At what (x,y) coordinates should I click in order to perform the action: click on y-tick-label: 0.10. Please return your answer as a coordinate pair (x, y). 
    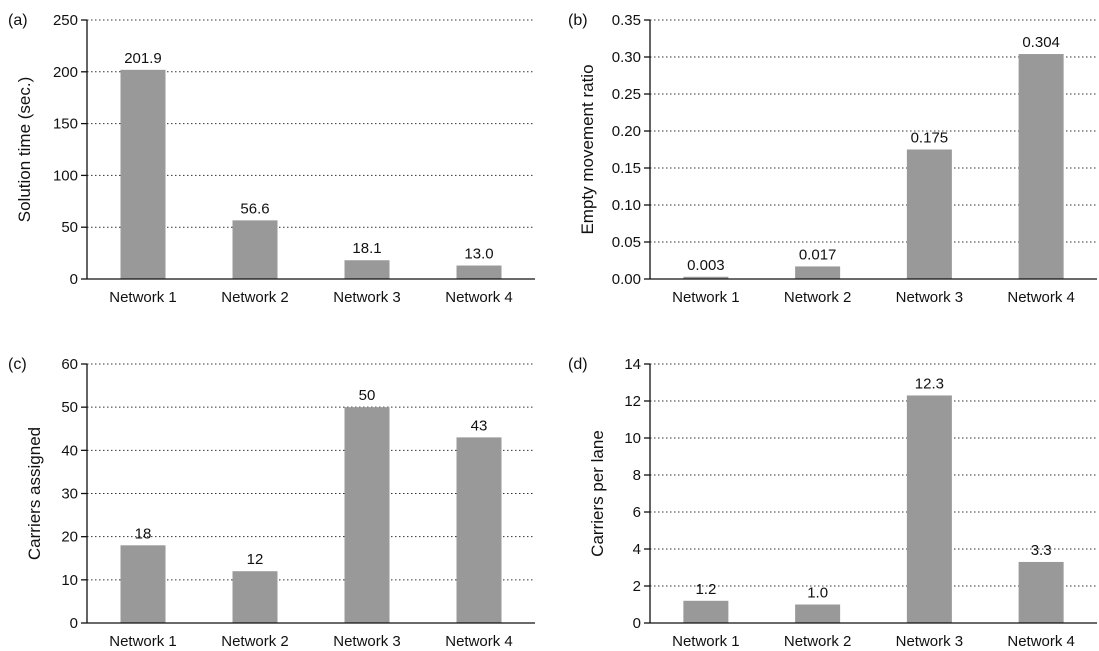
    Looking at the image, I should click on (626, 205).